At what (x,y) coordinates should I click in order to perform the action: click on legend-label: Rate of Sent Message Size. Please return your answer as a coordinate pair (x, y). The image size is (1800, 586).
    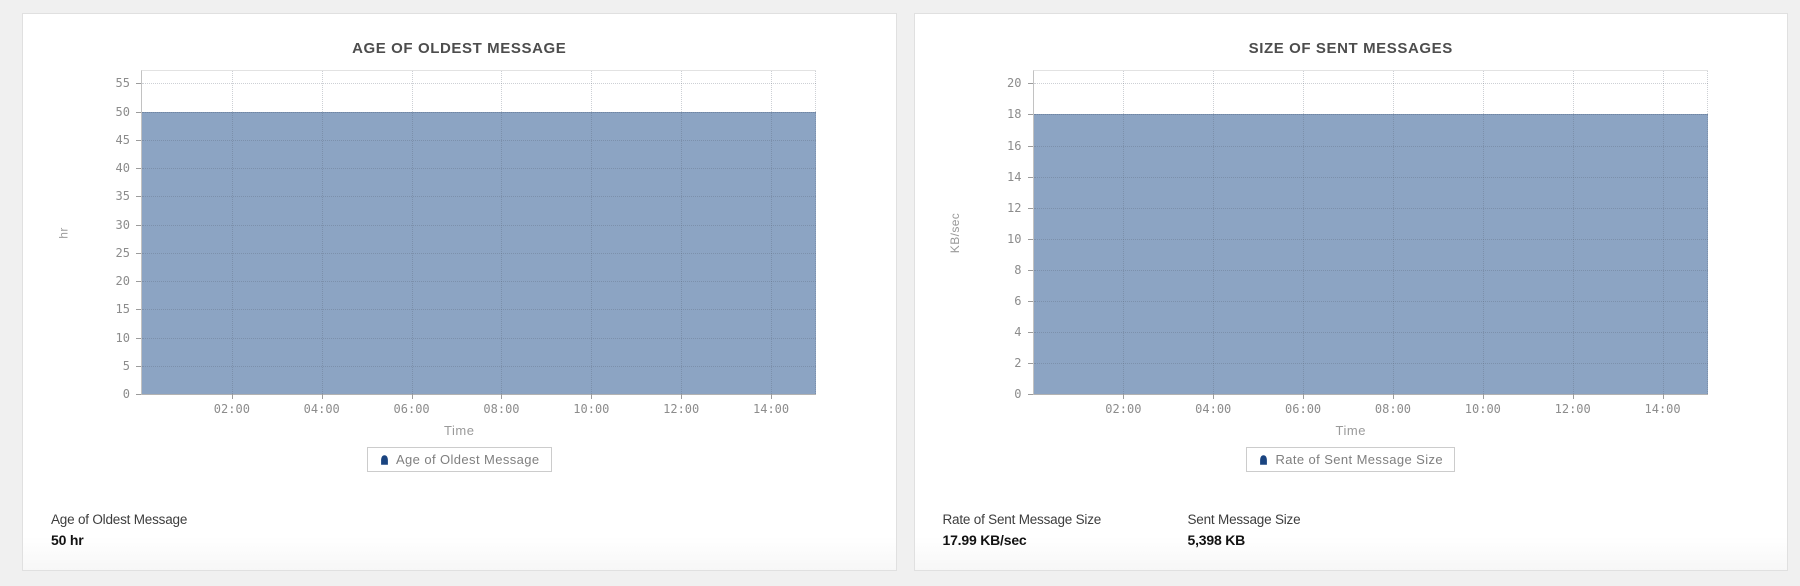
    Looking at the image, I should click on (1359, 459).